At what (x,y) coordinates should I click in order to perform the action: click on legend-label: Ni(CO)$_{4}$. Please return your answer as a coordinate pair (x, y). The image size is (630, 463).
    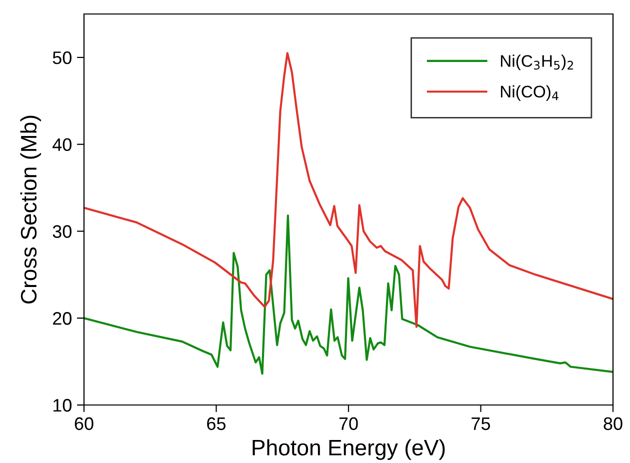
    Looking at the image, I should click on (529, 93).